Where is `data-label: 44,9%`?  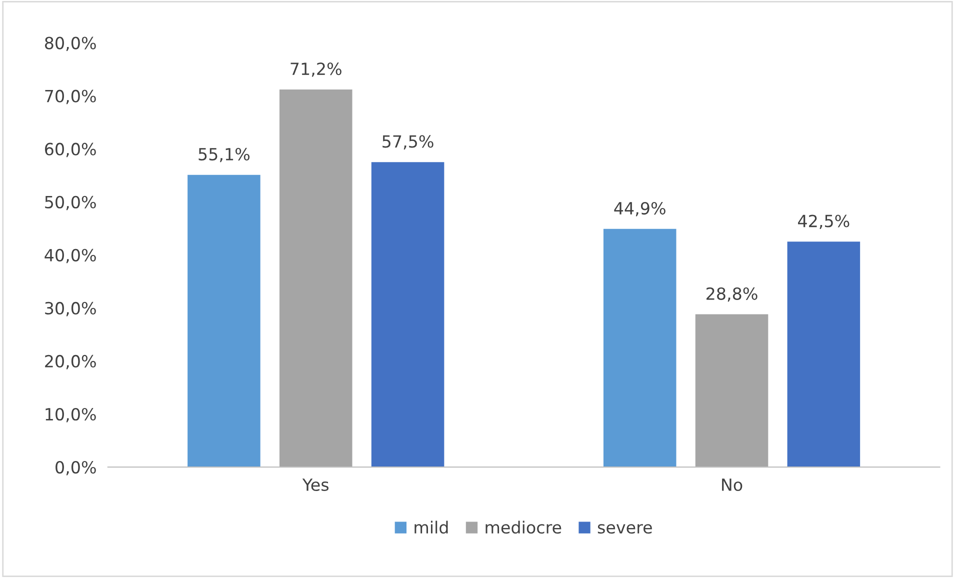 data-label: 44,9% is located at coordinates (640, 209).